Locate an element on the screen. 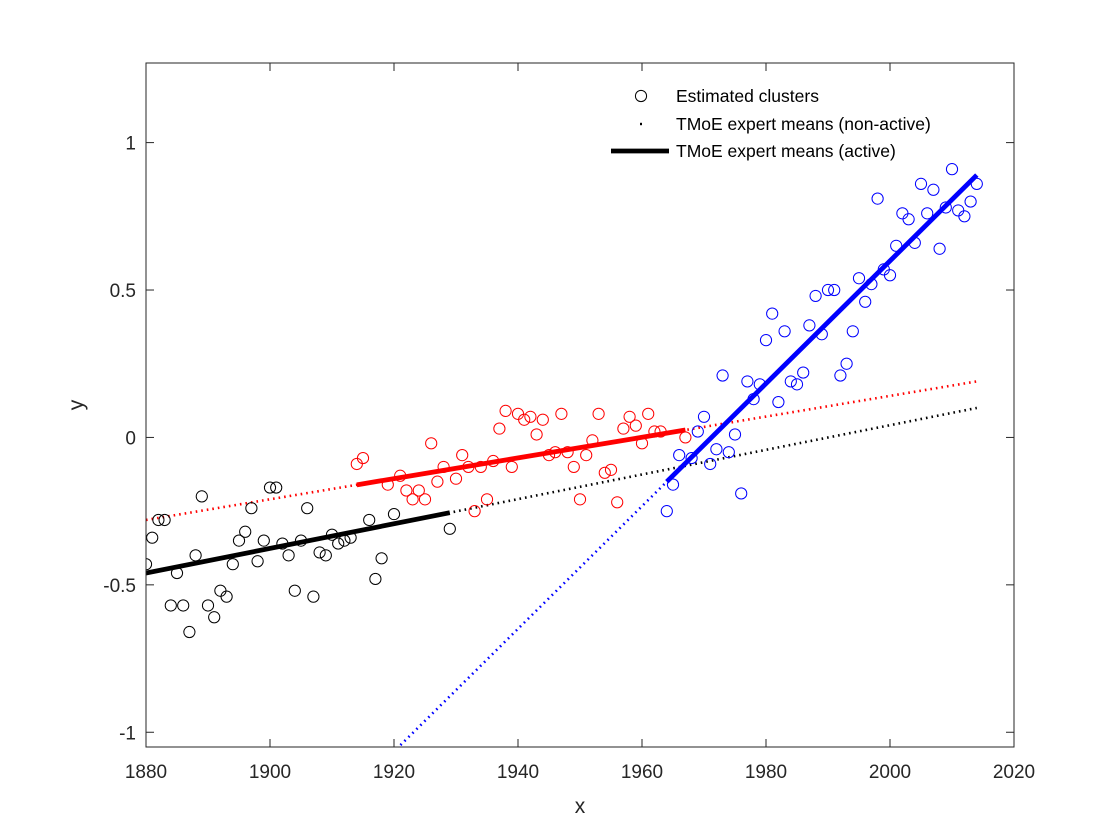 This screenshot has width=1120, height=840. x-tick-label: 2020 is located at coordinates (1014, 772).